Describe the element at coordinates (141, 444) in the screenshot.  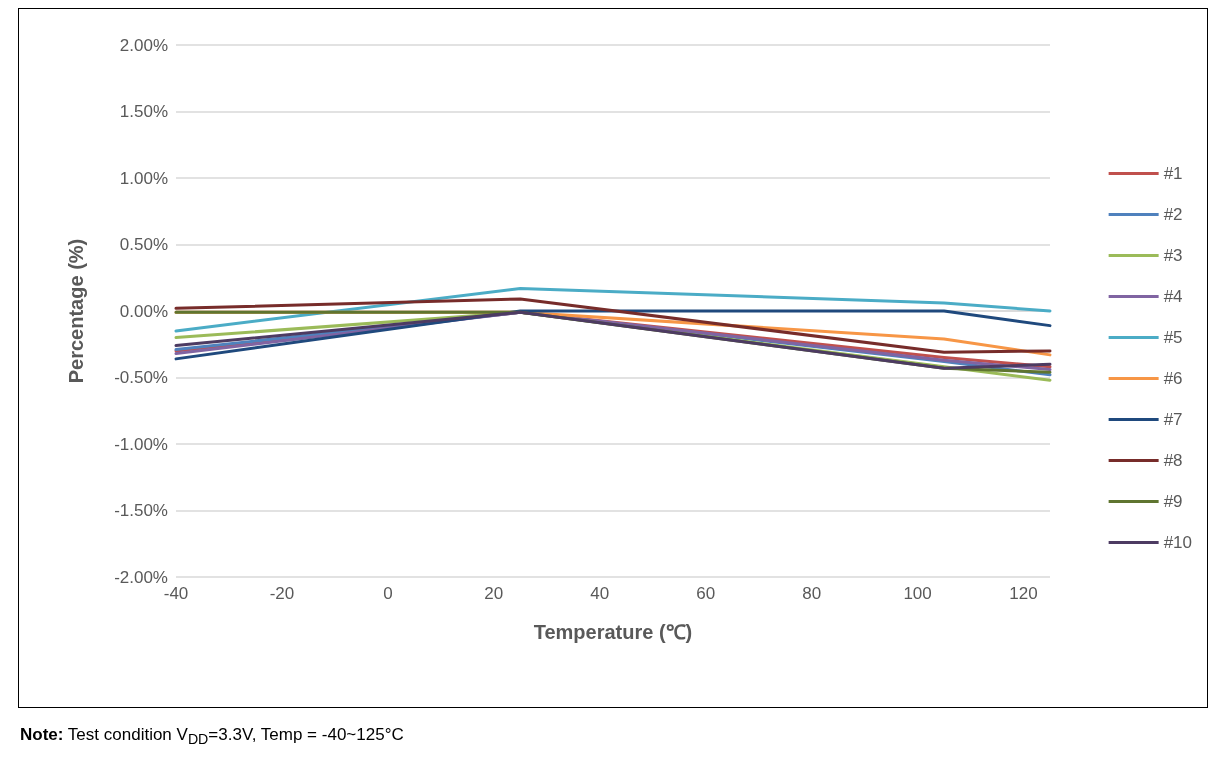
I see `y-tick-label: -1.00%` at that location.